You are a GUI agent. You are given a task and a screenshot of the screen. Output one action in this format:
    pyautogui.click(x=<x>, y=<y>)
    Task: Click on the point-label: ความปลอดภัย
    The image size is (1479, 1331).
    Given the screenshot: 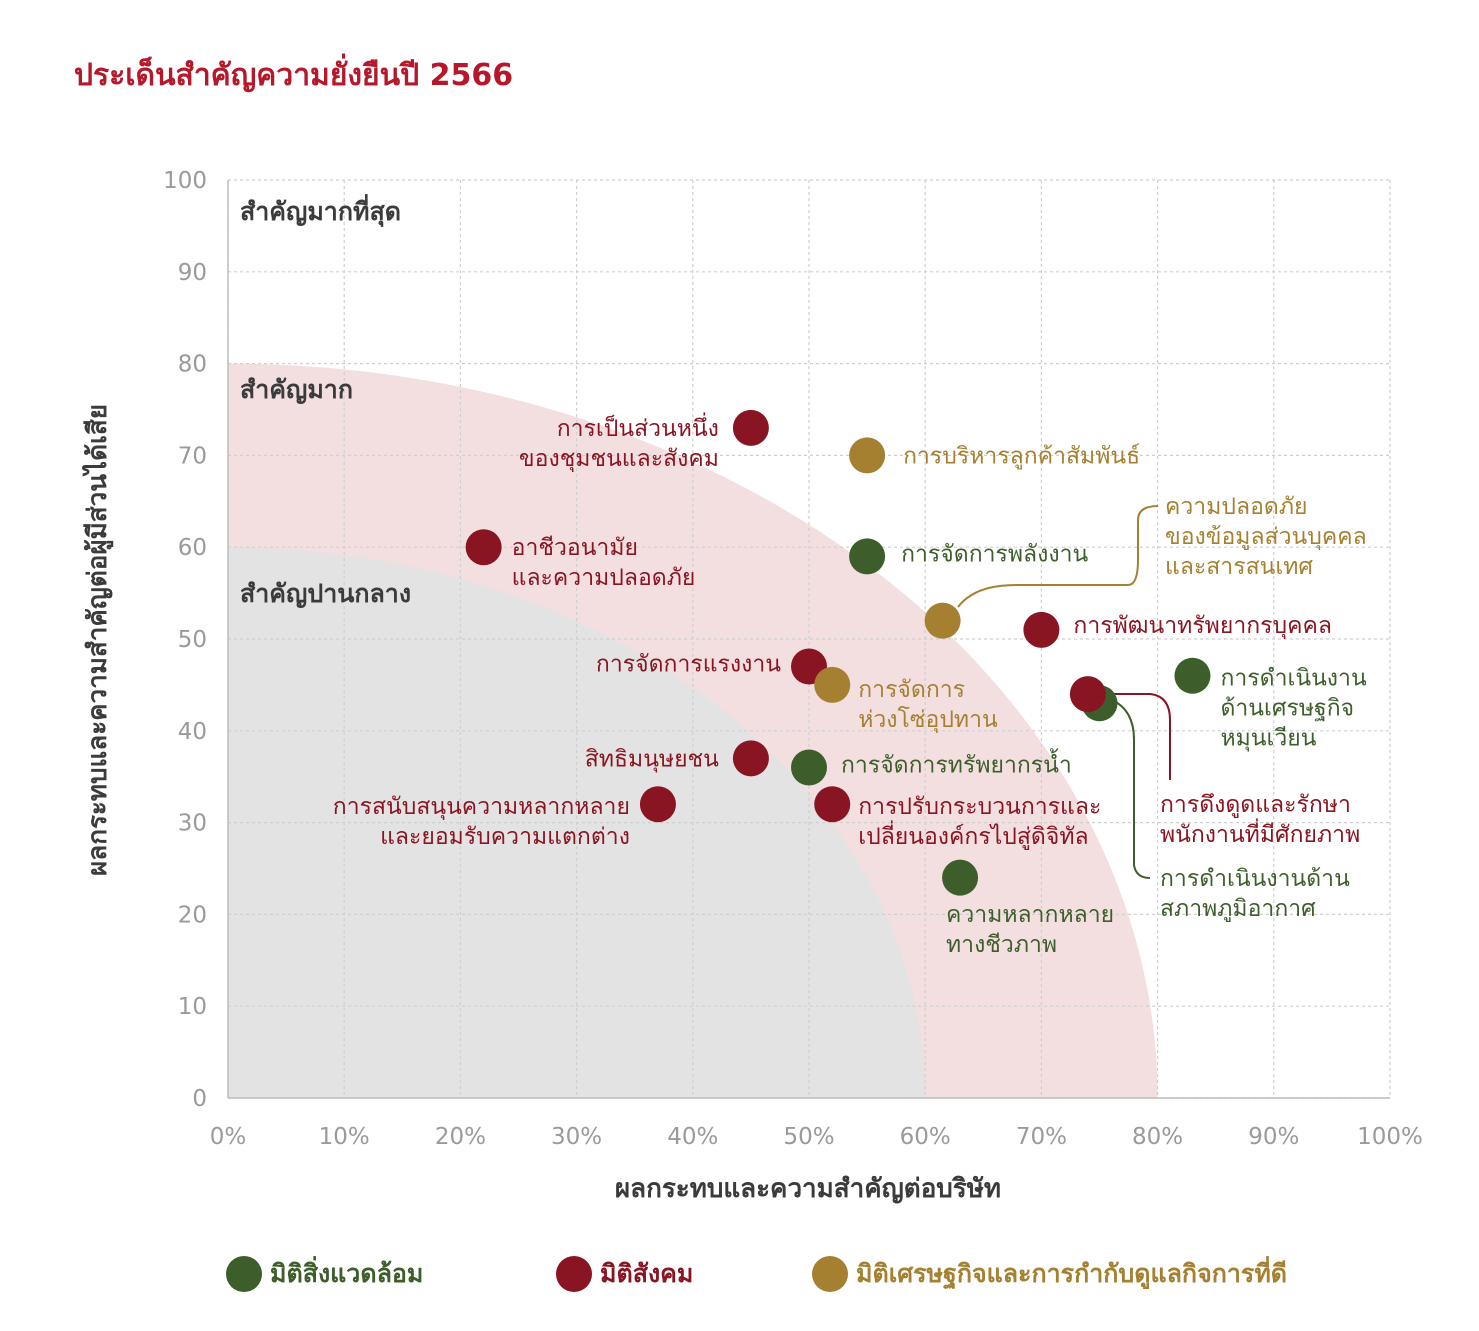 What is the action you would take?
    pyautogui.click(x=1236, y=507)
    